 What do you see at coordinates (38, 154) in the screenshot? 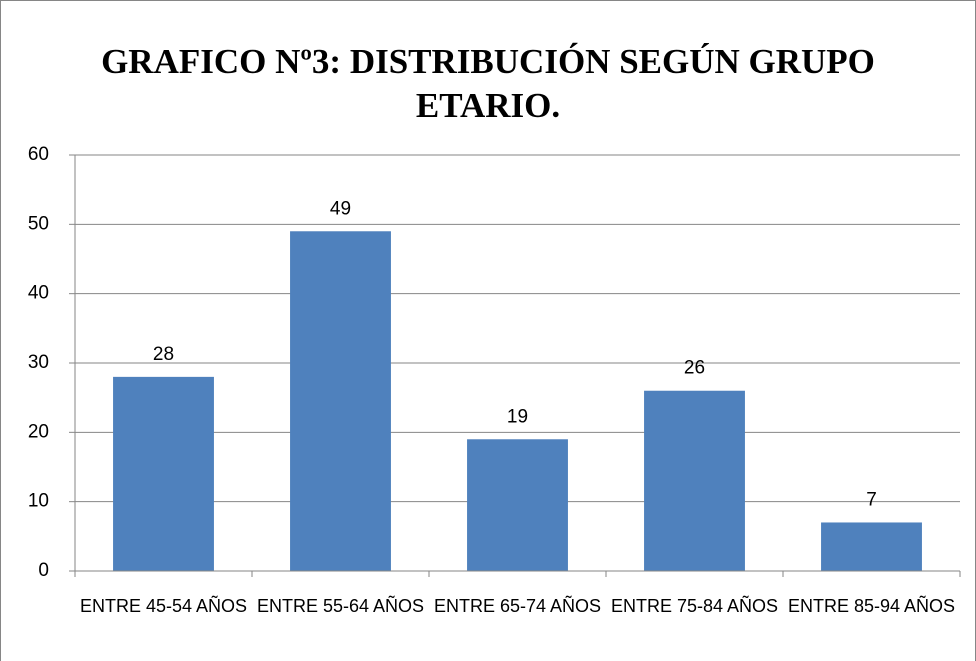
I see `y-tick-label: 60` at bounding box center [38, 154].